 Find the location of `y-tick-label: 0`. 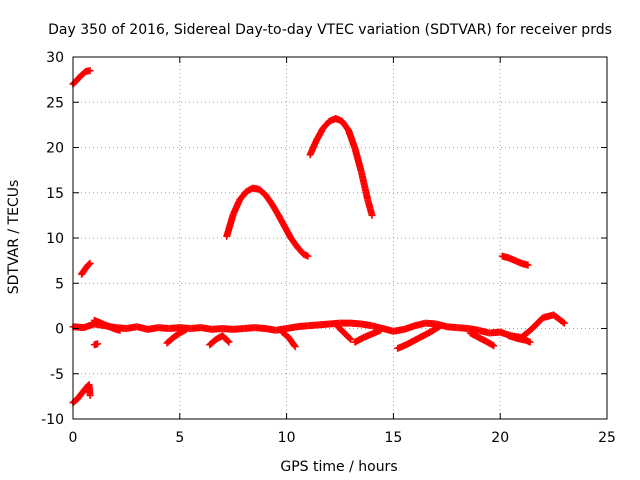

y-tick-label: 0 is located at coordinates (59, 330).